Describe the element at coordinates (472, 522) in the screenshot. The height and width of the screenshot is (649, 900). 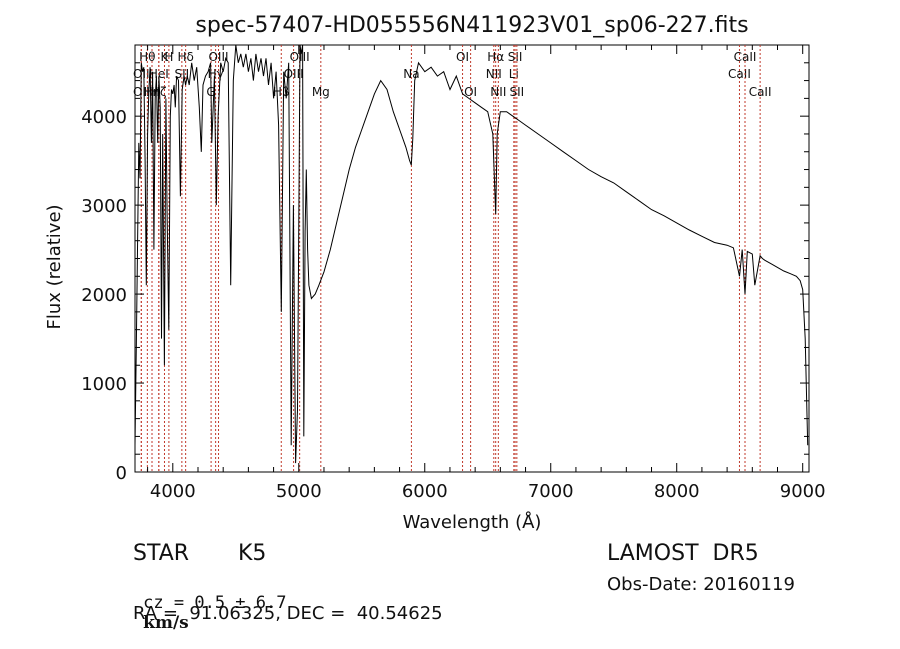
I see `x-axis-label: Wavelength (Å)` at that location.